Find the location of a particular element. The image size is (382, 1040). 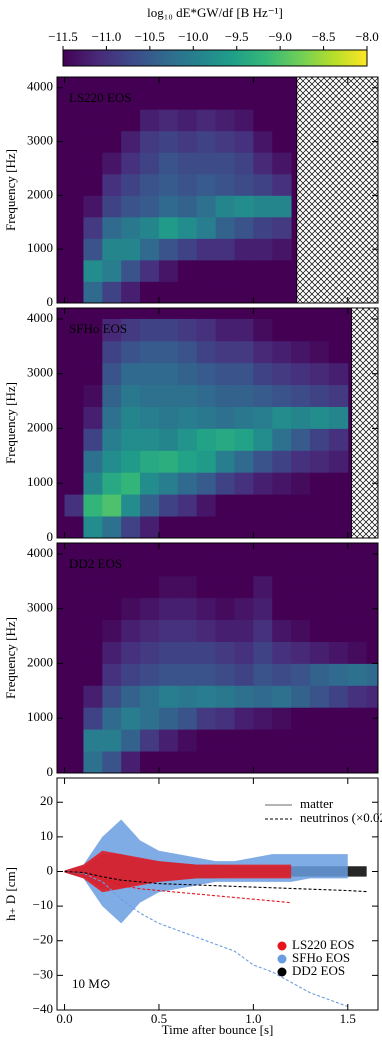

colorbar is located at coordinates (215, 58).